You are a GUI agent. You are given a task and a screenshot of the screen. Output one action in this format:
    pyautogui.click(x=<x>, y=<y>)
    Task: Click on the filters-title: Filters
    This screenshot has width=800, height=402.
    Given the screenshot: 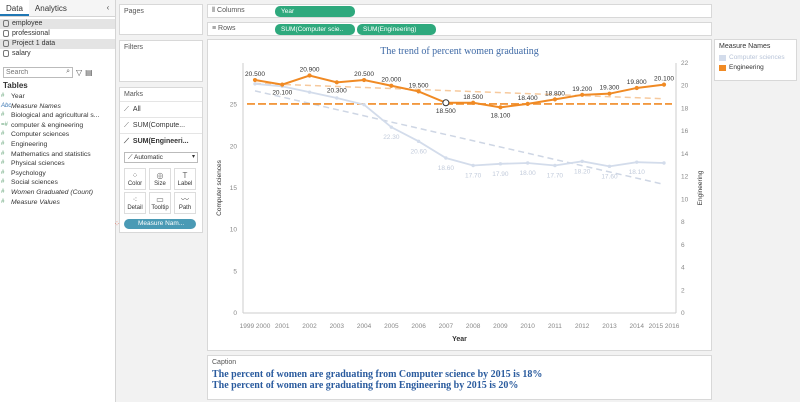 What is the action you would take?
    pyautogui.click(x=134, y=47)
    